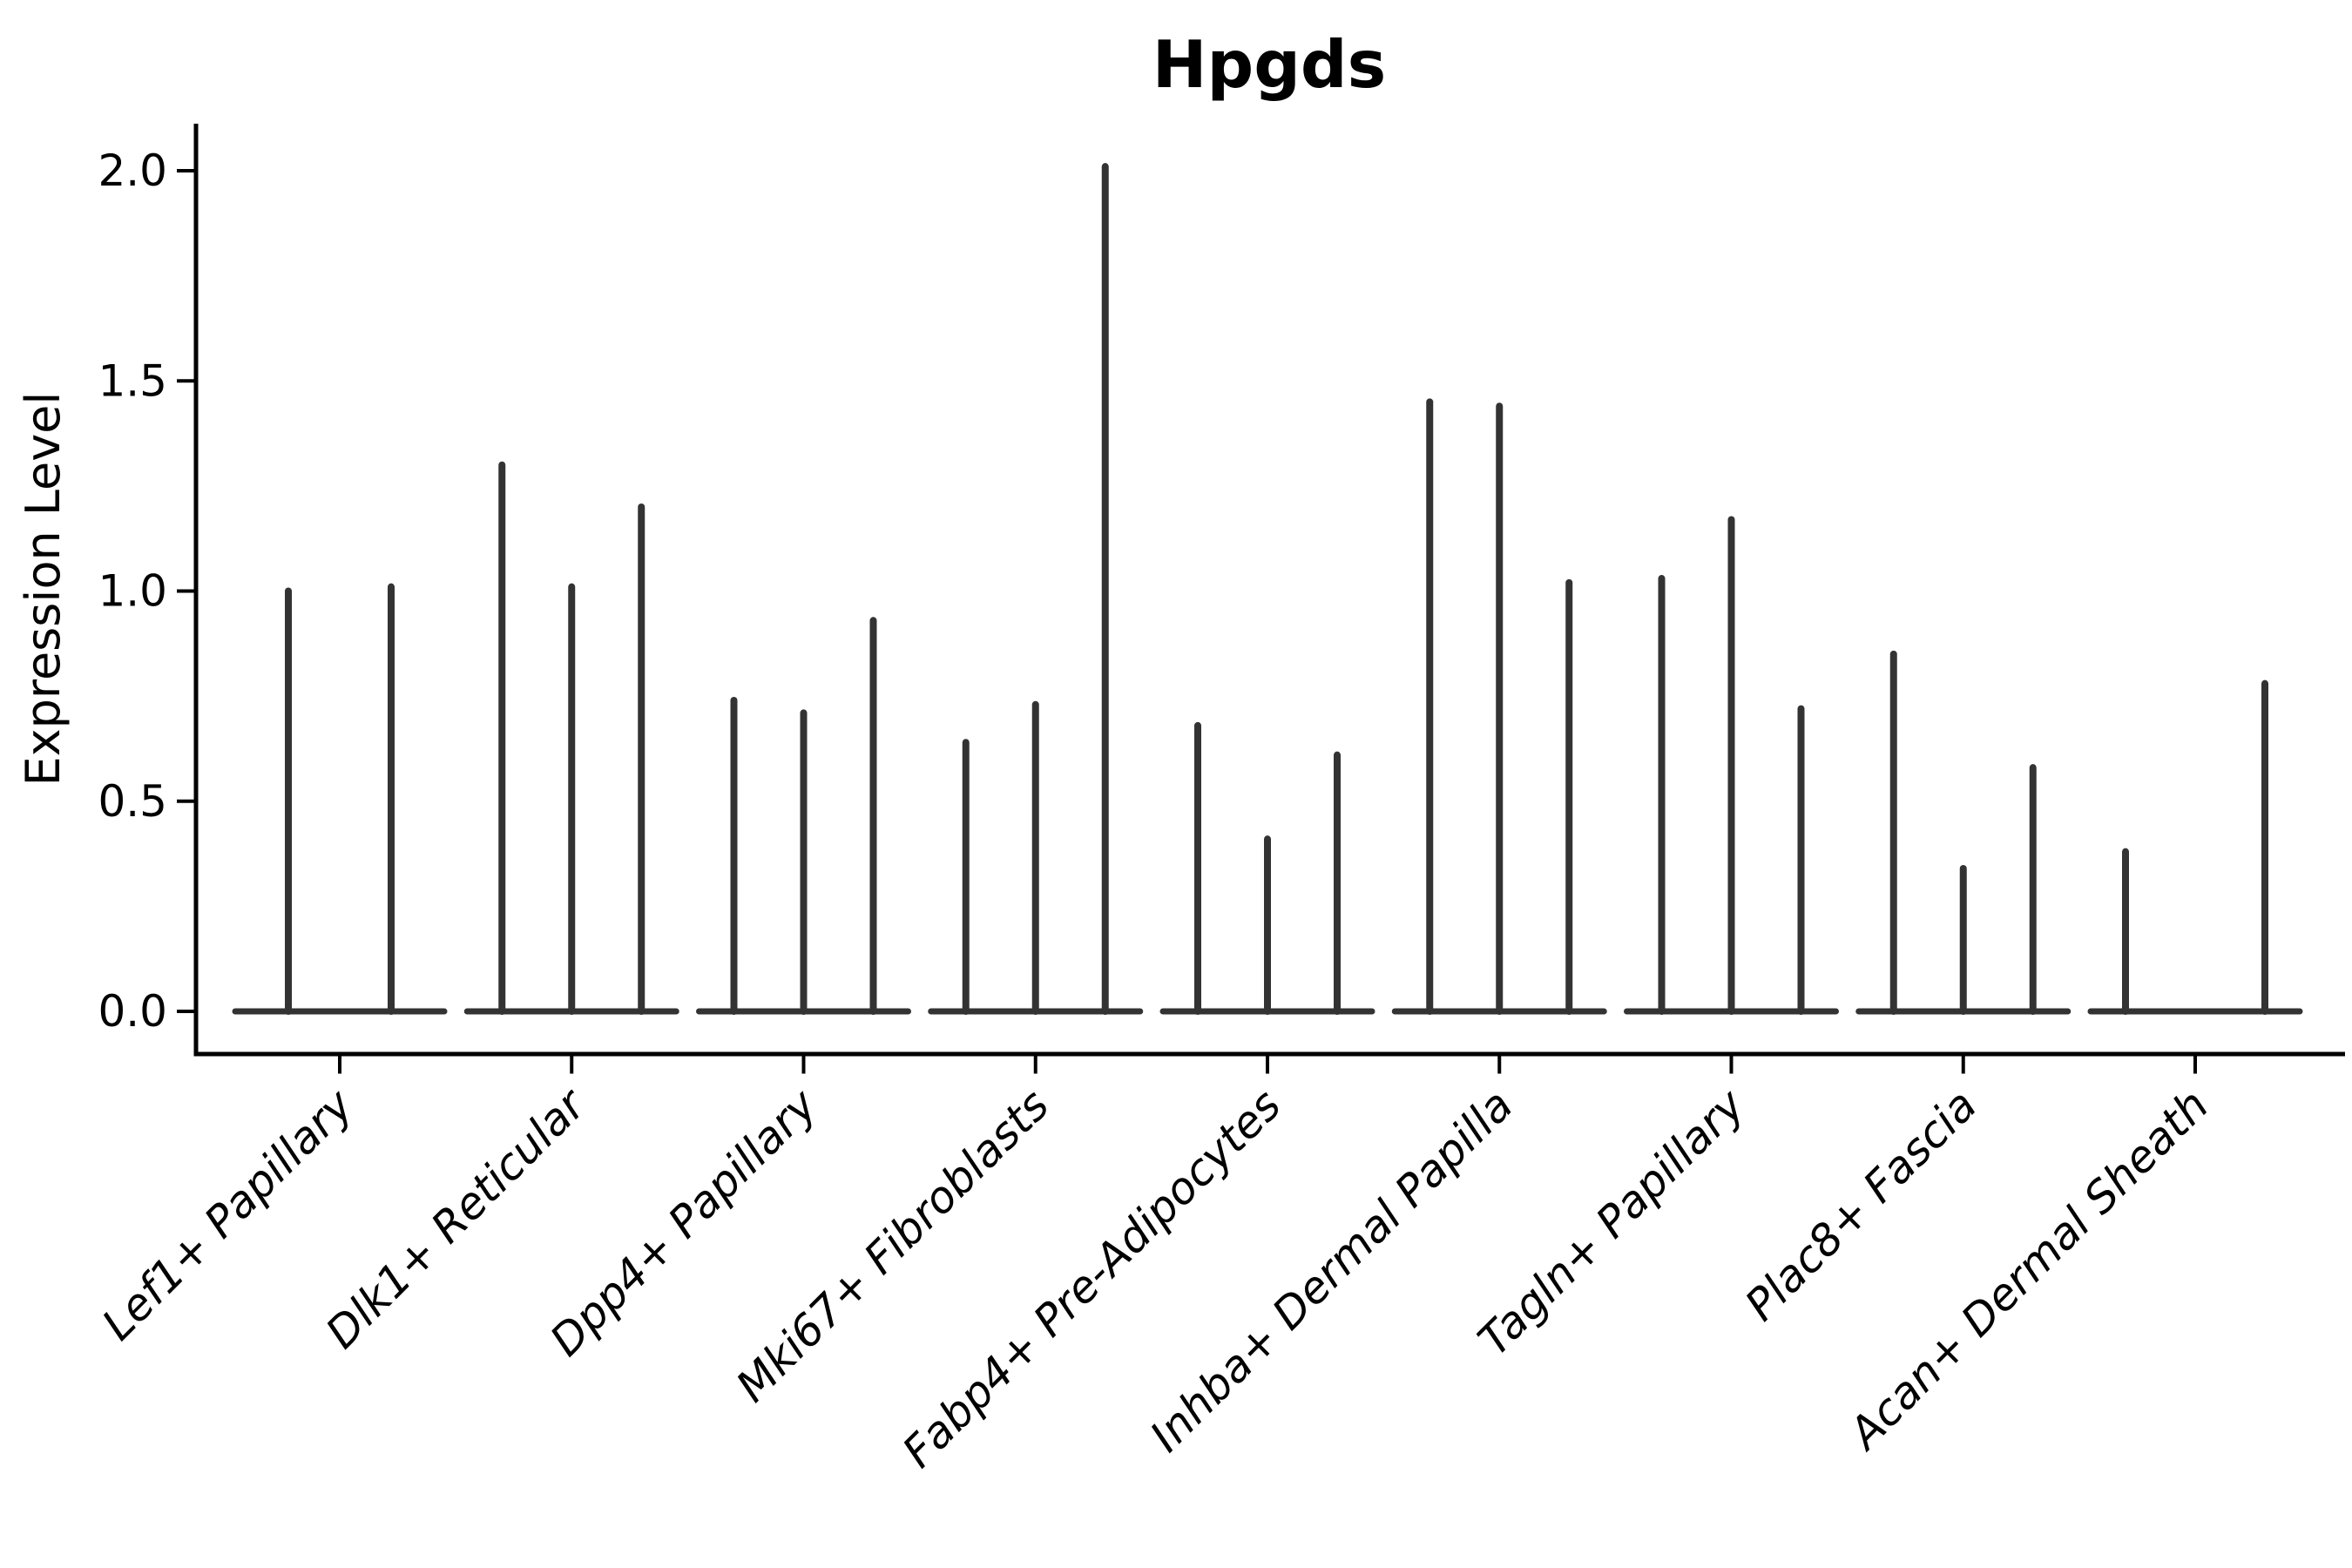 The height and width of the screenshot is (1568, 2352). What do you see at coordinates (1269, 64) in the screenshot?
I see `plot-title: Hpgds` at bounding box center [1269, 64].